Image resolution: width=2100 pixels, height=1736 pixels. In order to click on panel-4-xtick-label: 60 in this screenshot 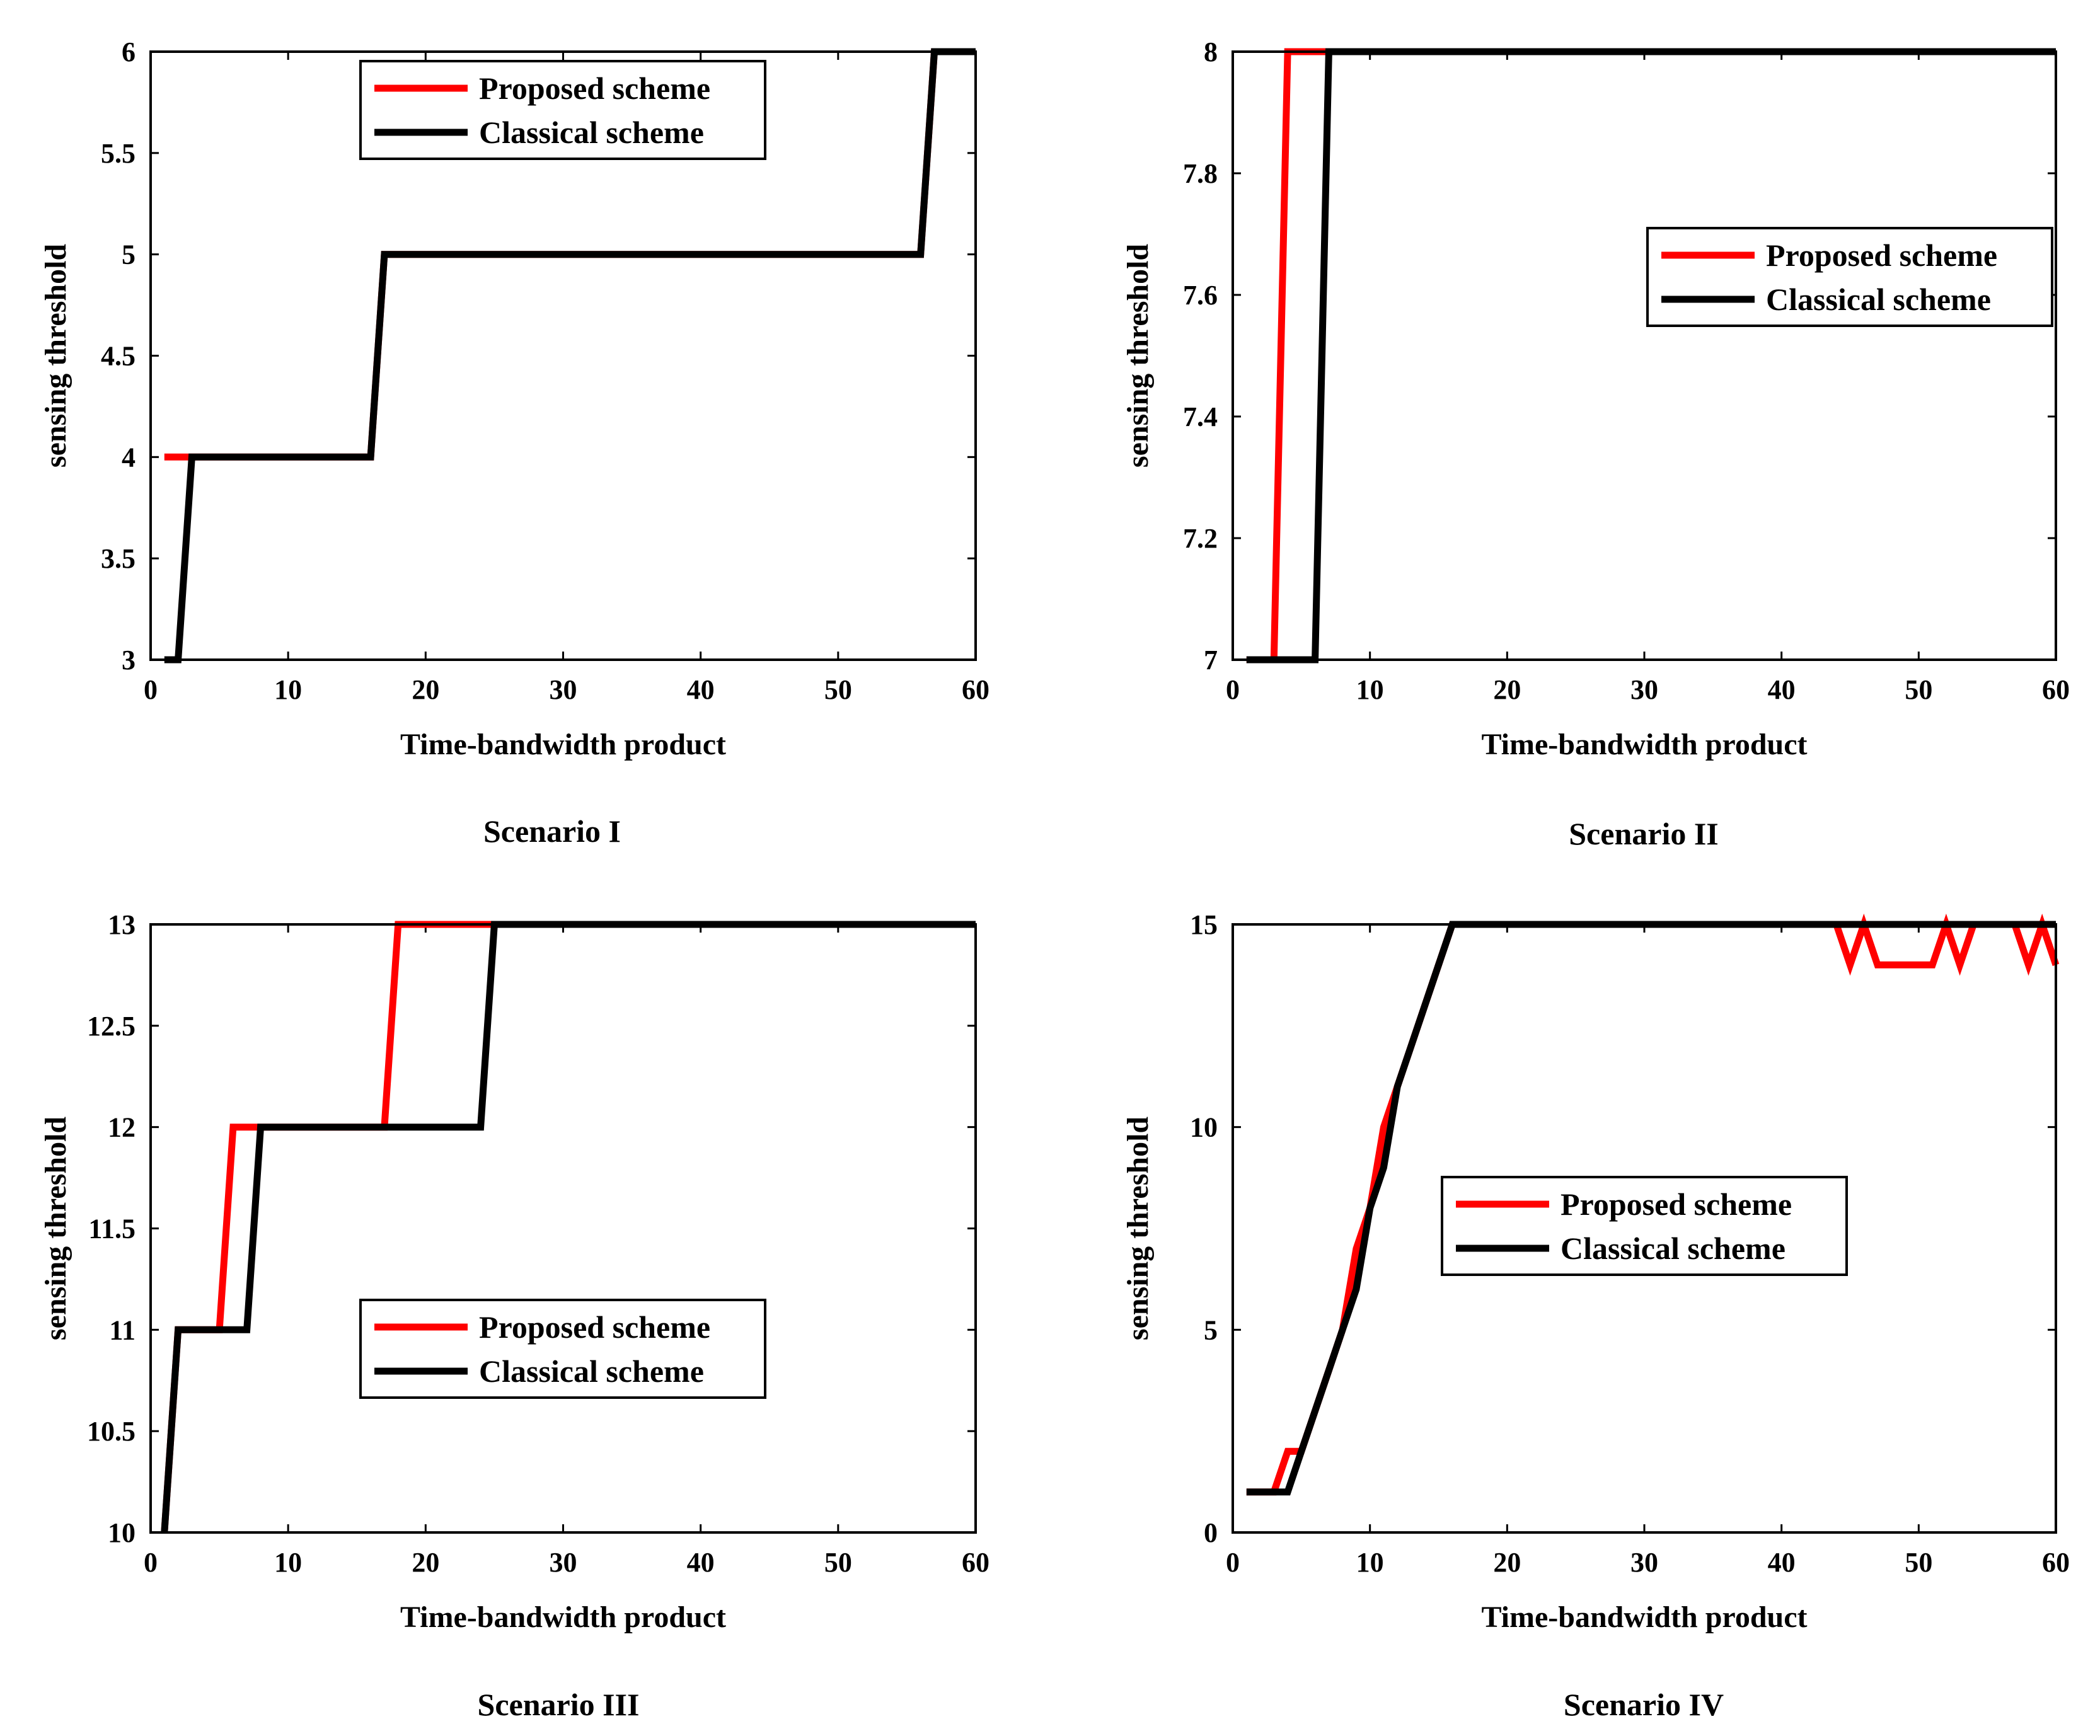, I will do `click(2056, 1562)`.